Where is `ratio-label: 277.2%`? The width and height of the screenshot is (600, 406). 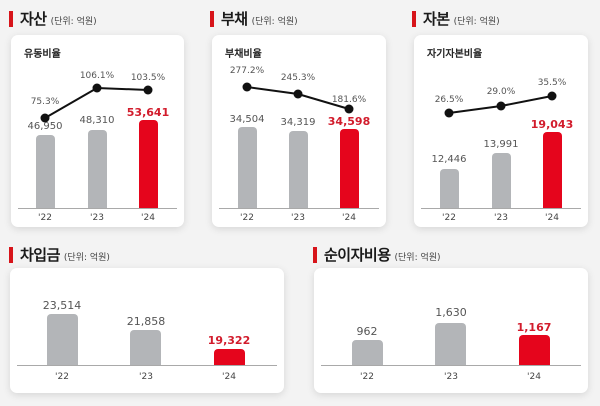
ratio-label: 277.2% is located at coordinates (247, 71).